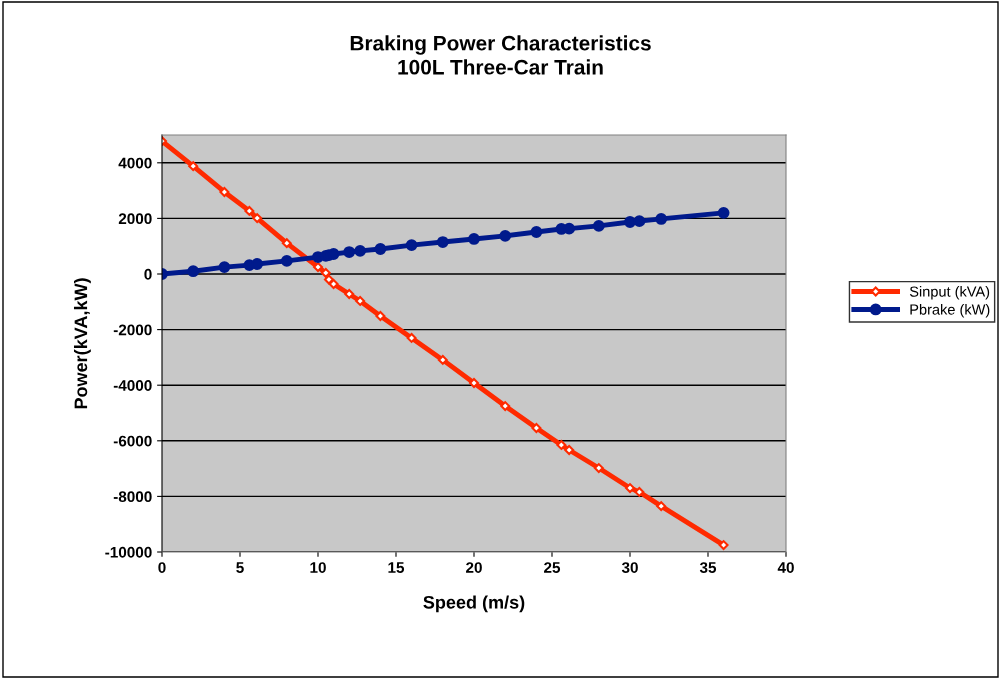  What do you see at coordinates (708, 567) in the screenshot?
I see `x-tick-label: 35` at bounding box center [708, 567].